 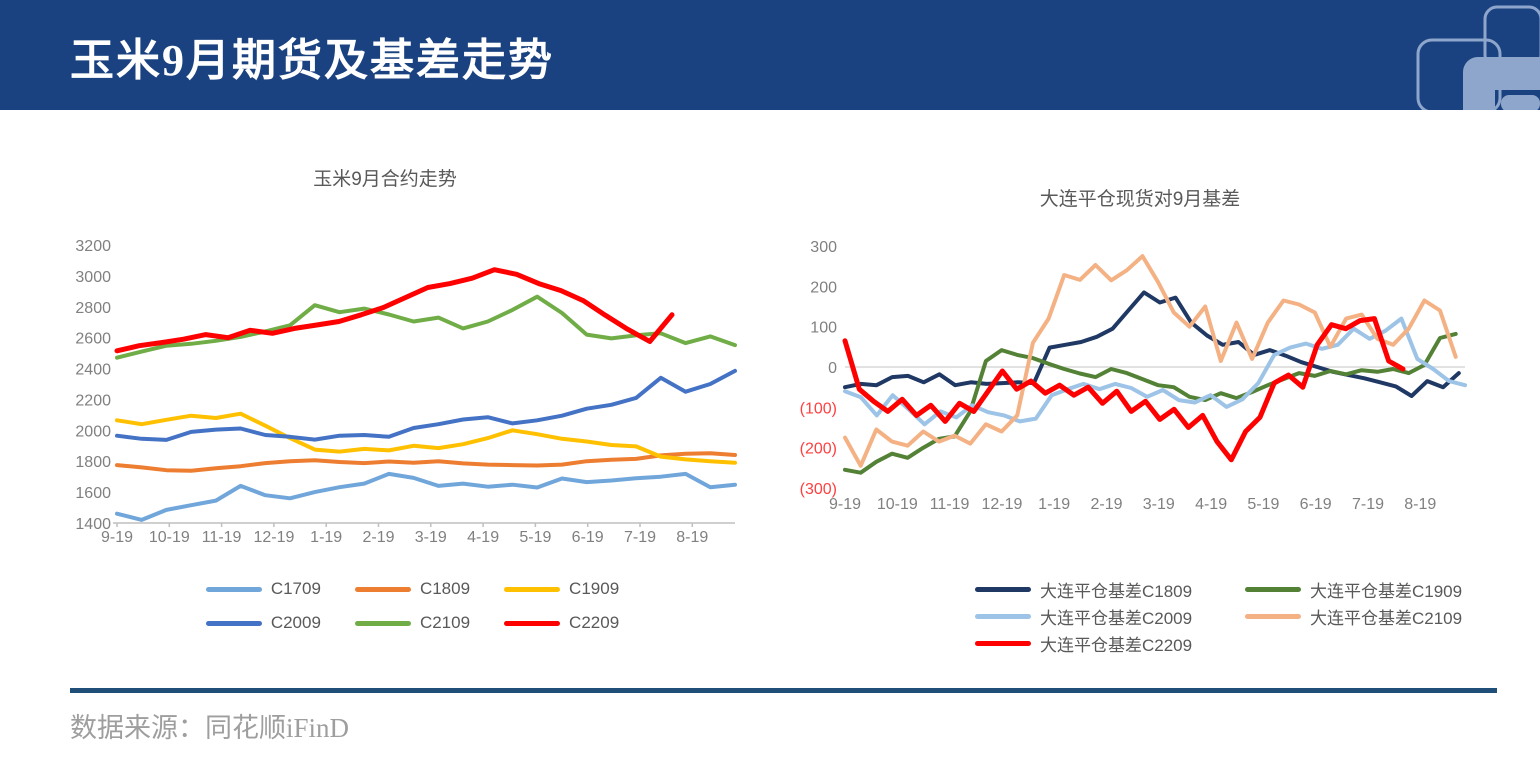 I want to click on series-line-大连平仓基差C1909, so click(x=1150, y=403).